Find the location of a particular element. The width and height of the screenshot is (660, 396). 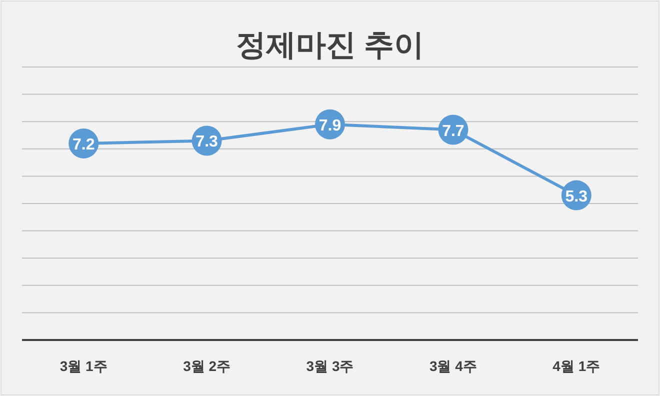

x-tick-label: 3월 2주 is located at coordinates (207, 366).